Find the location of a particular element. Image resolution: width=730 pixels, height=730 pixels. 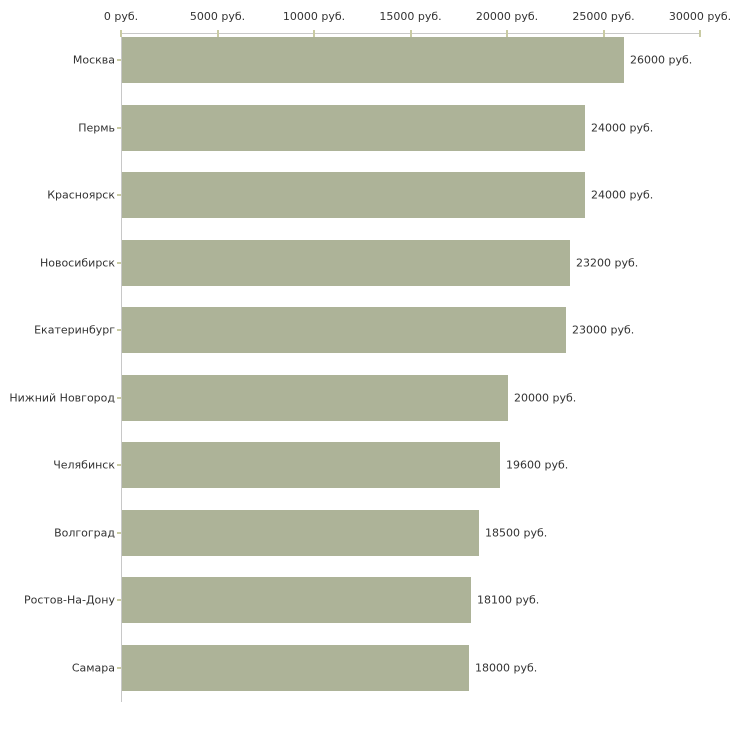

value-label: 26000 руб. is located at coordinates (661, 60).